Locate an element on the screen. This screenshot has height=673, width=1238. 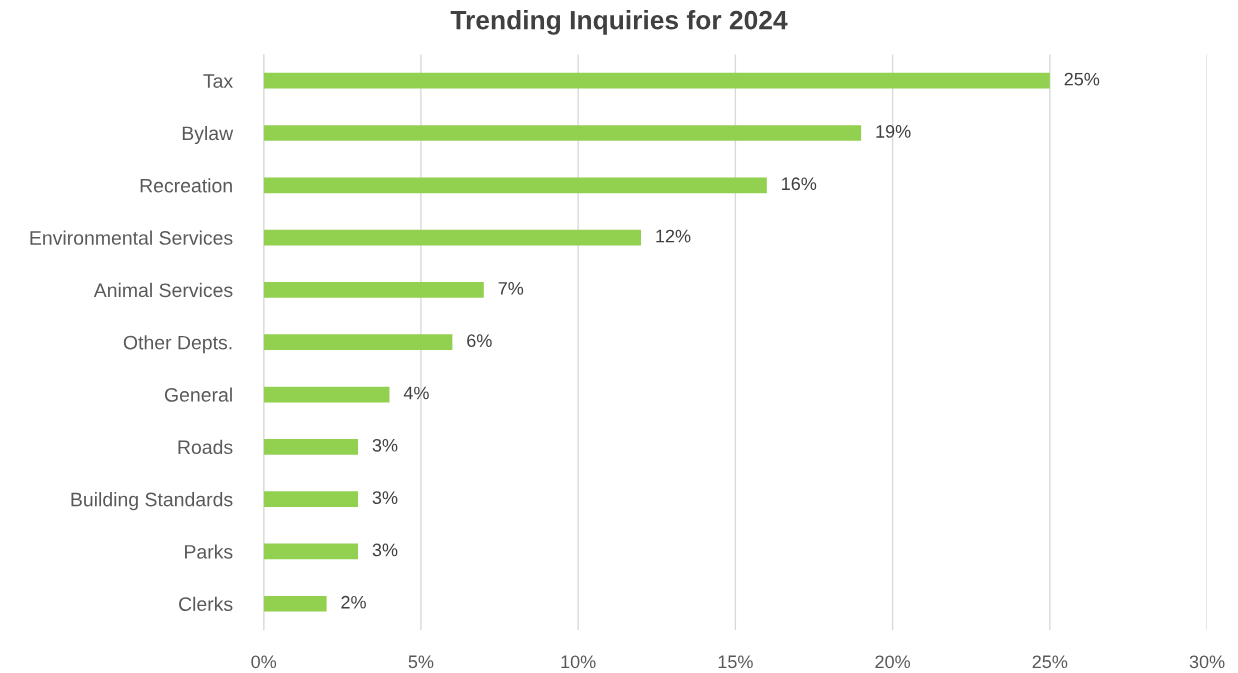
data-label: 16% is located at coordinates (799, 184).